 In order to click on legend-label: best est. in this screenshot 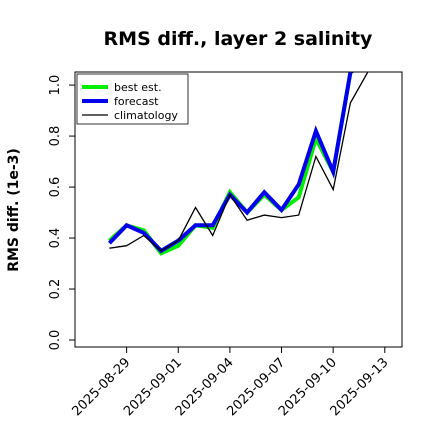, I will do `click(138, 87)`.